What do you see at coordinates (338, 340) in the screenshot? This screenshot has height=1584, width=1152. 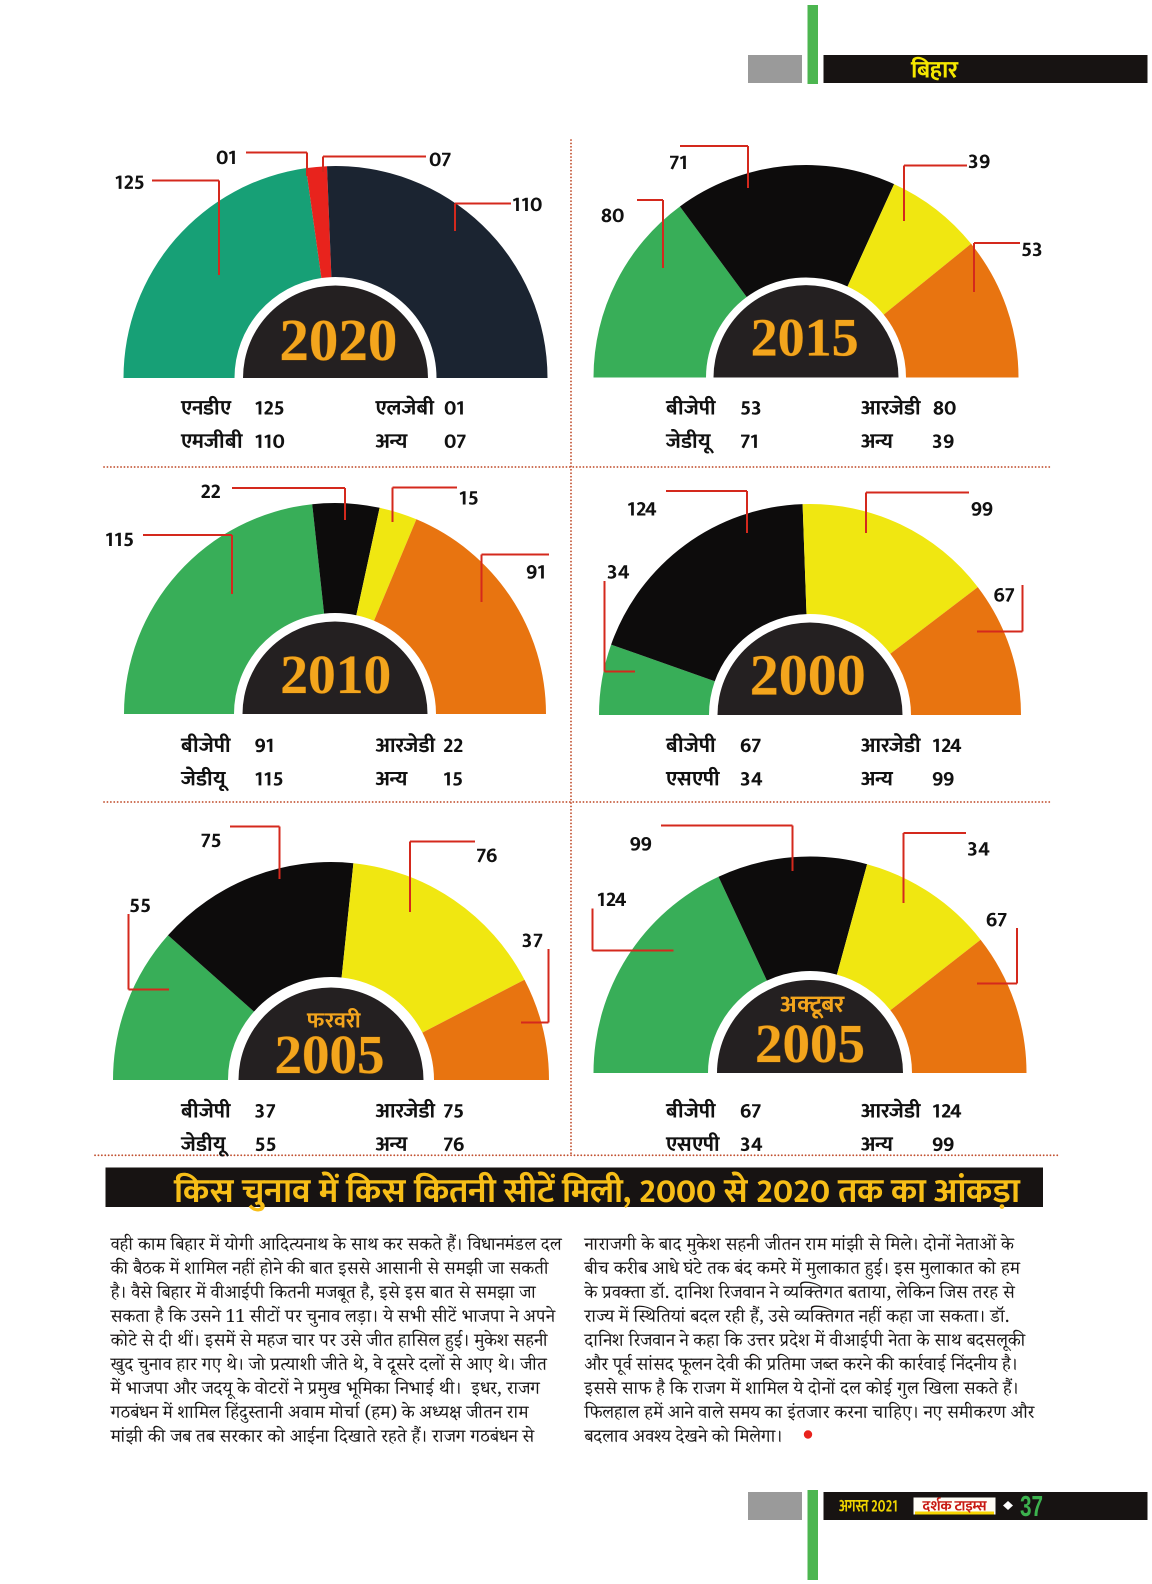 I see `svg-text: 2020` at bounding box center [338, 340].